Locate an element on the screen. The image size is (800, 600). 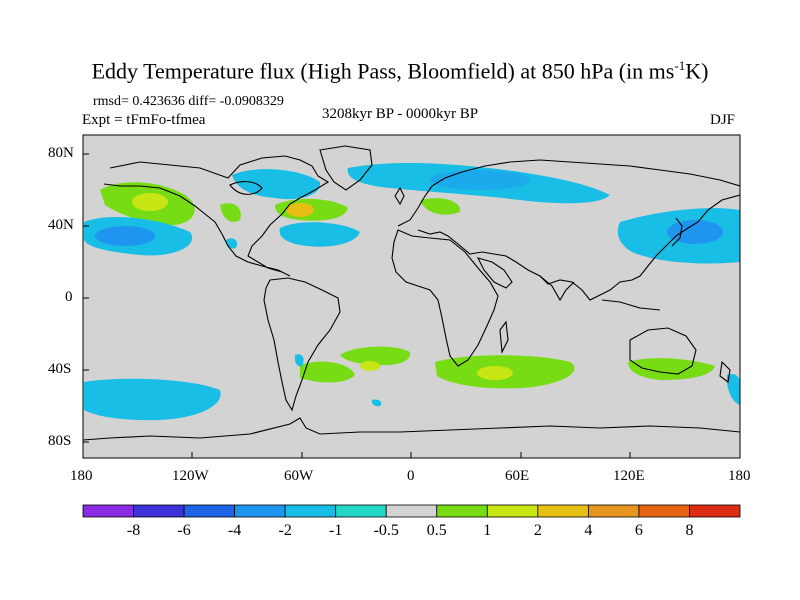
coast-japan is located at coordinates (677, 232).